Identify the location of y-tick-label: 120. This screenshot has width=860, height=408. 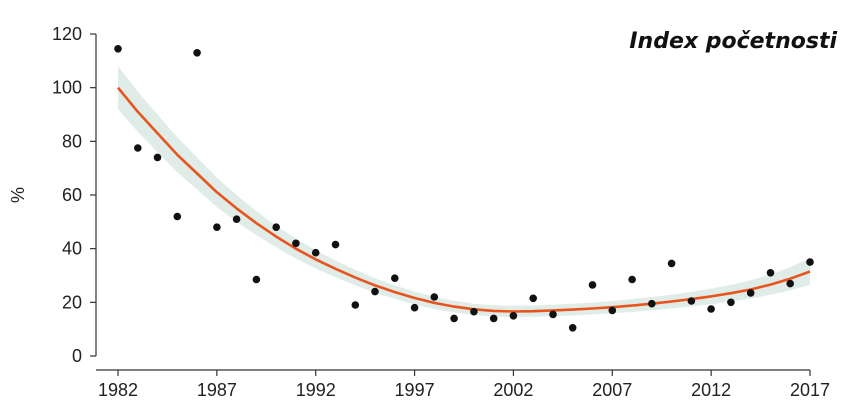
(67, 34).